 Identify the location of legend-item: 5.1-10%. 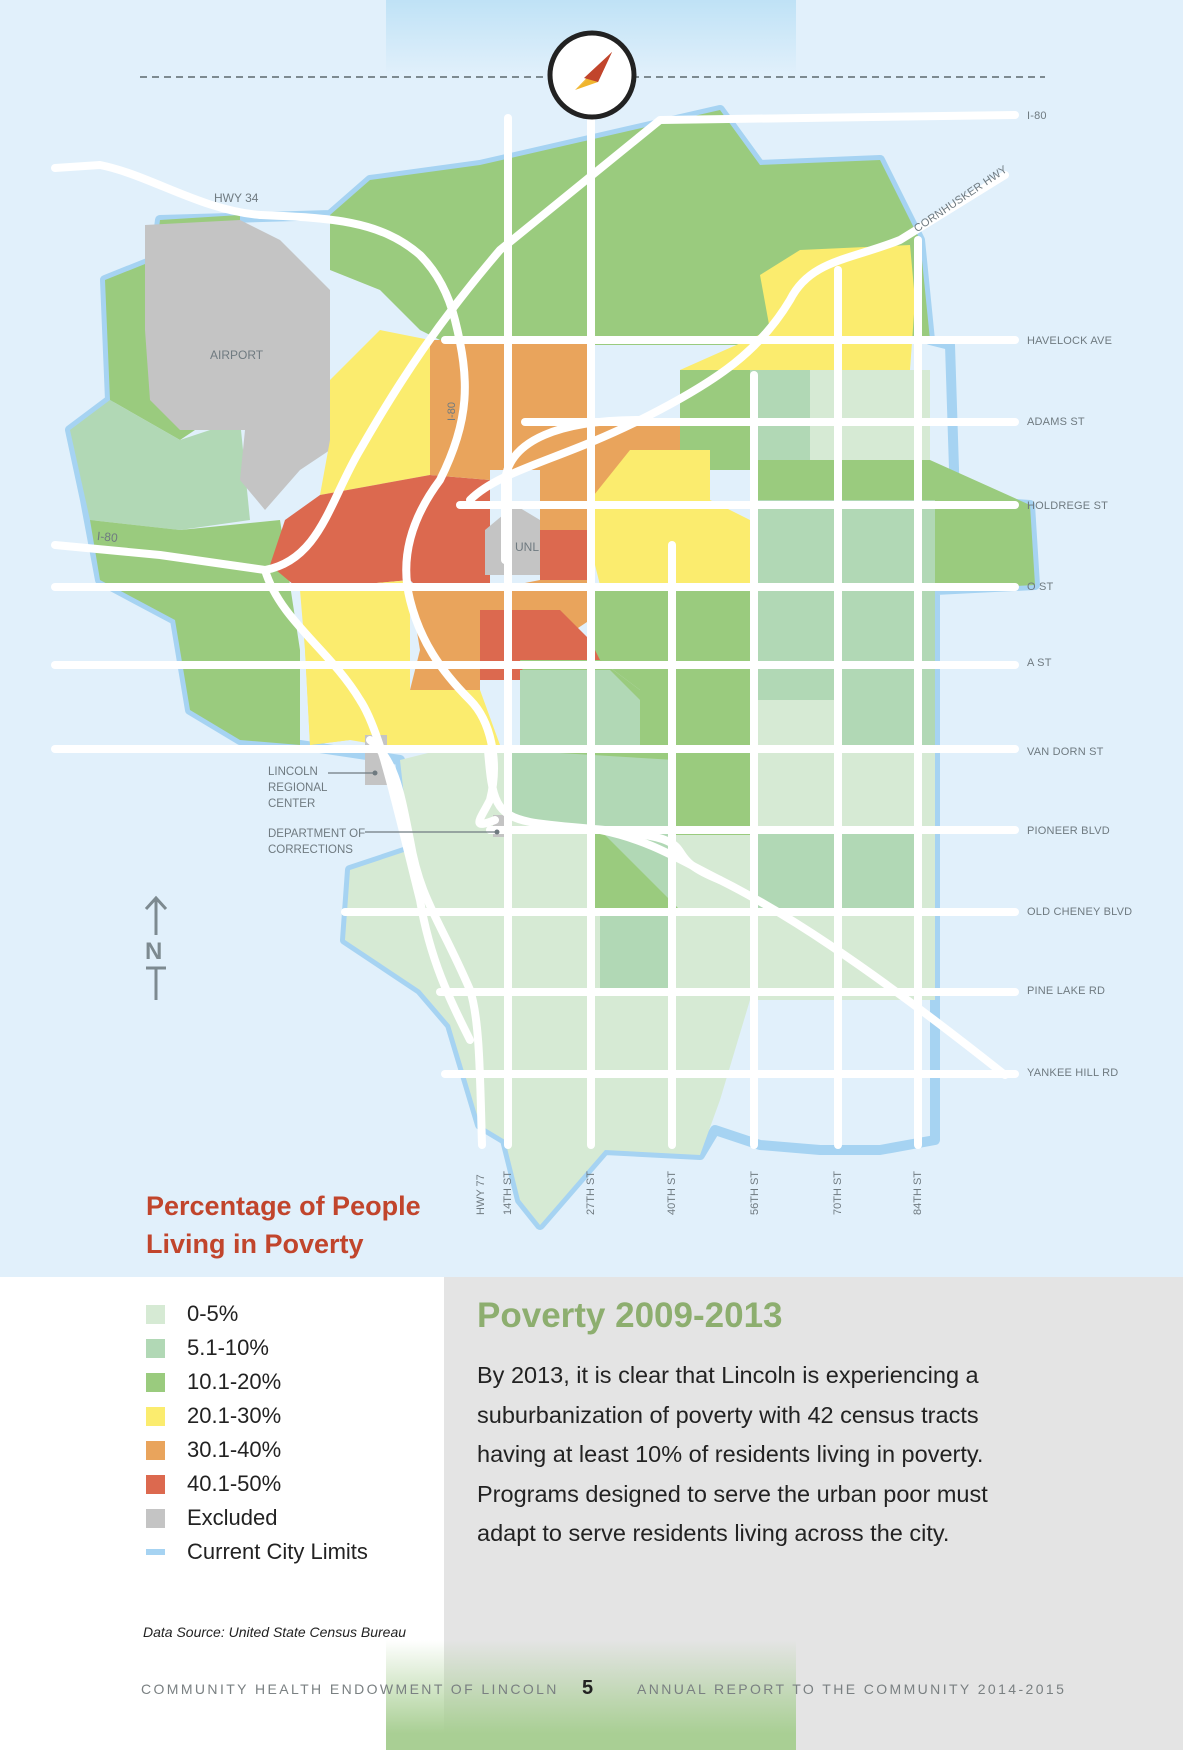
(257, 1348).